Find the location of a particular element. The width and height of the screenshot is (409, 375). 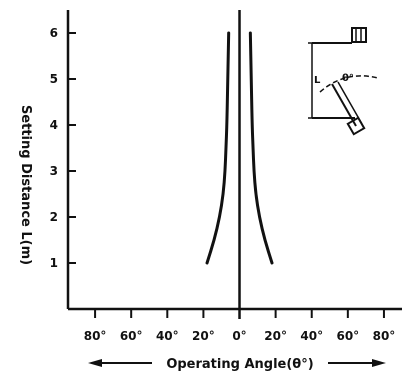

left-arrow-icon is located at coordinates (95, 363).